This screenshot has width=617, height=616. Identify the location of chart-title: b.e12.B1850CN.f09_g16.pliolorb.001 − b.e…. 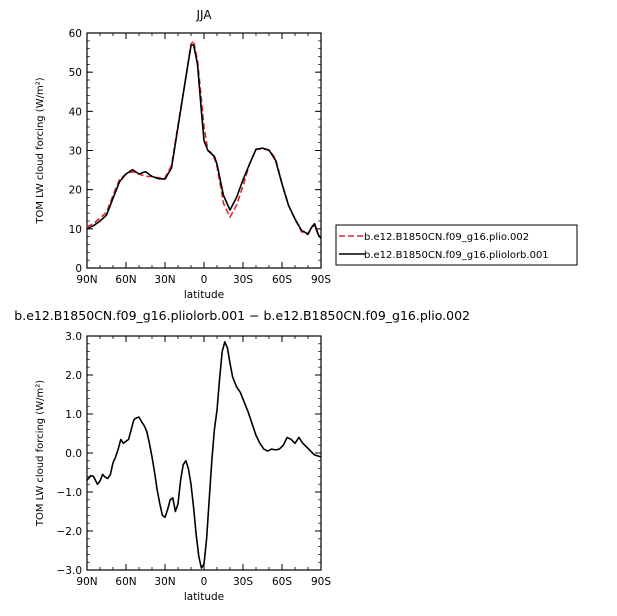
(242, 315).